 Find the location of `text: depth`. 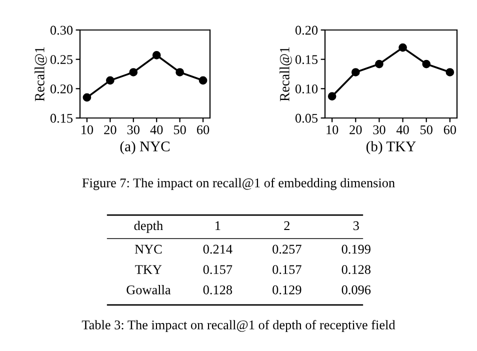

text: depth is located at coordinates (148, 226).